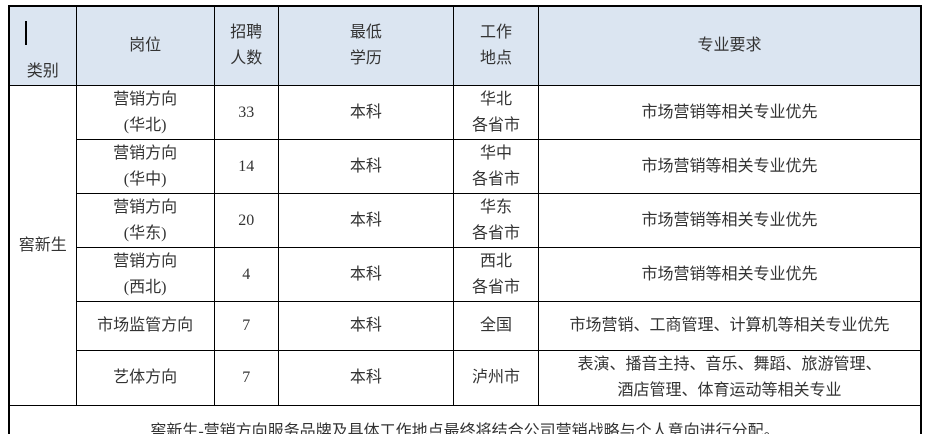 Image resolution: width=926 pixels, height=434 pixels. Describe the element at coordinates (496, 166) in the screenshot. I see `cell-location: 华中 各省市` at that location.